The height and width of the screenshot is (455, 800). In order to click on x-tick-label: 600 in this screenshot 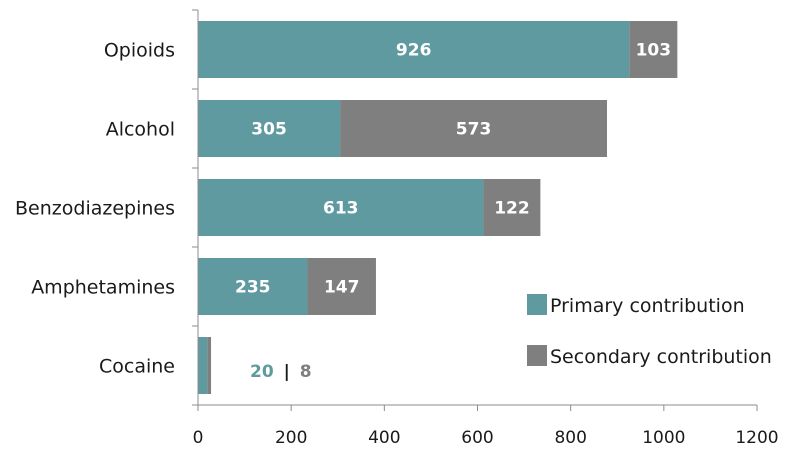, I will do `click(477, 438)`.